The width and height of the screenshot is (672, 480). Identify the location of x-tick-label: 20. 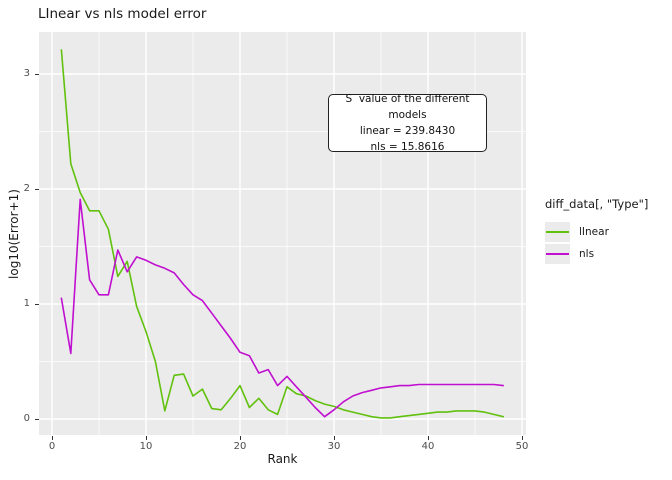
(240, 446).